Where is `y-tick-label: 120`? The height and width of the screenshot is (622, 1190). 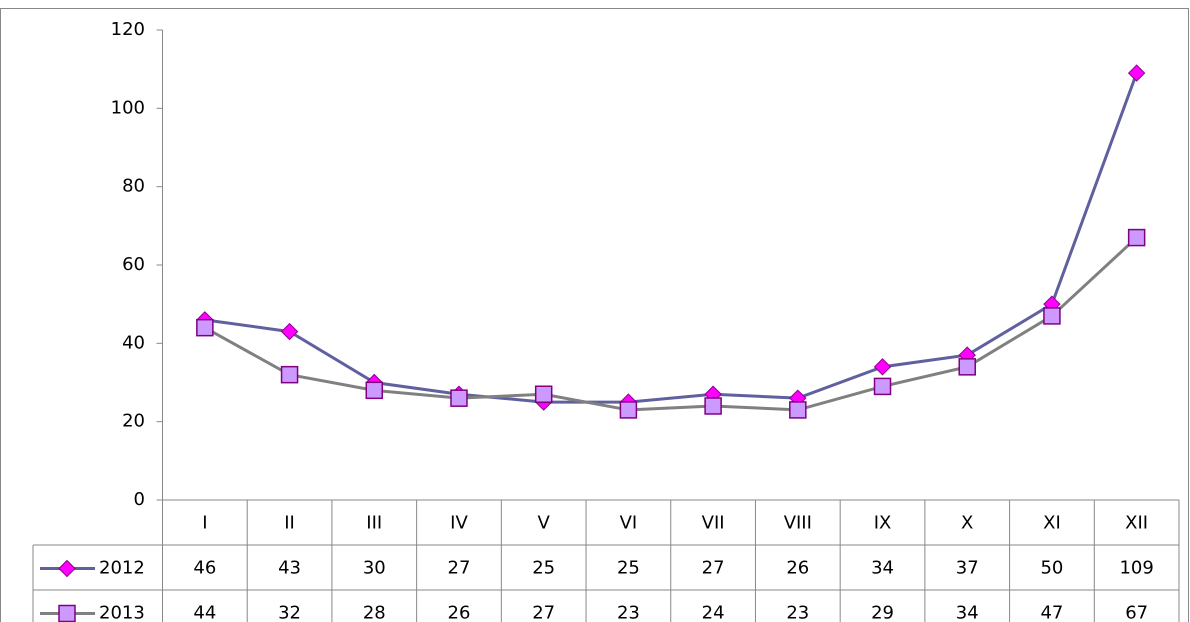 y-tick-label: 120 is located at coordinates (128, 29).